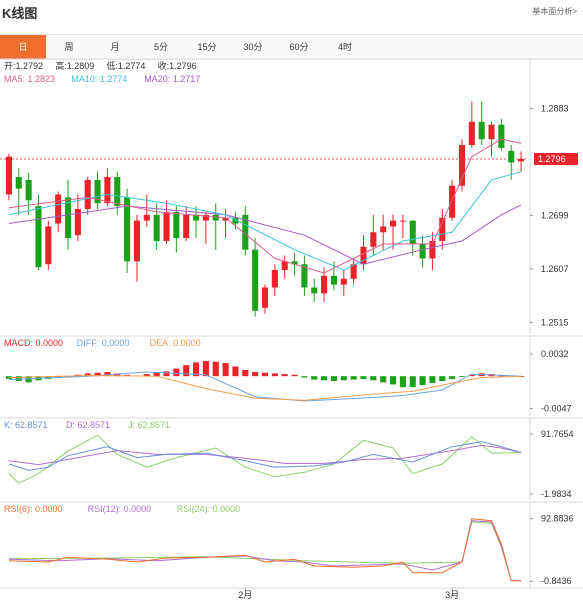 The width and height of the screenshot is (583, 600). What do you see at coordinates (227, 509) in the screenshot?
I see `legend-rsi-rsi24-value: 0.0000` at bounding box center [227, 509].